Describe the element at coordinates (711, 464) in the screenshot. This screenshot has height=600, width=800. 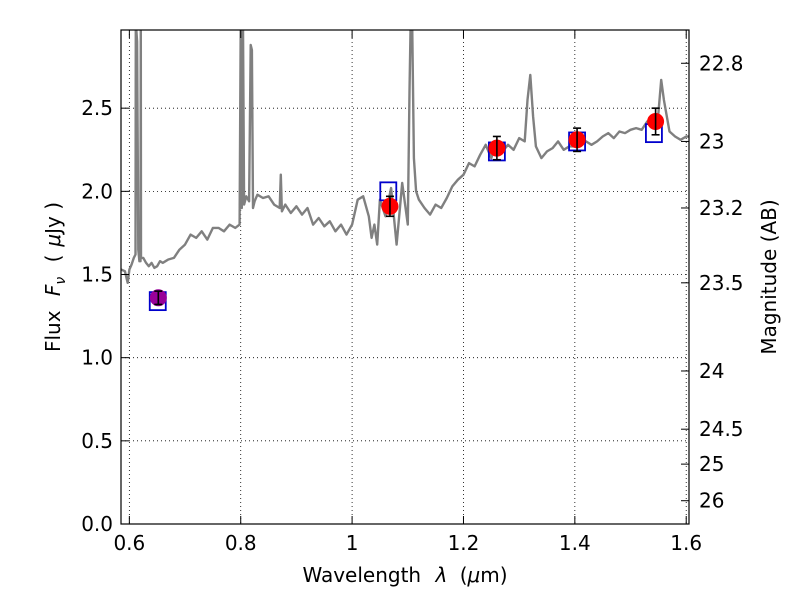
I see `y2-tick-label: 25` at that location.